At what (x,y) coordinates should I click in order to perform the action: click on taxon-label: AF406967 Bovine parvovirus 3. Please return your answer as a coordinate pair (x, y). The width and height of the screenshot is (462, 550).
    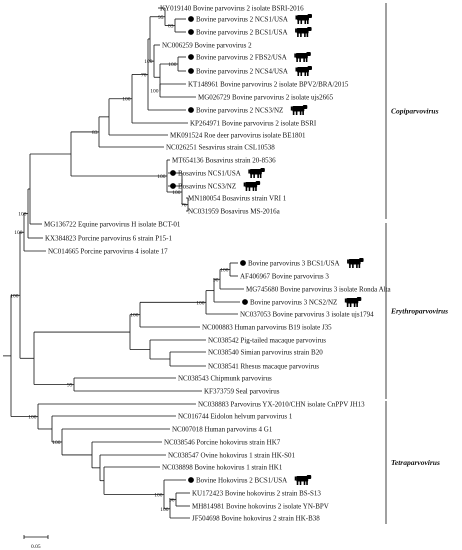
    Looking at the image, I should click on (284, 276).